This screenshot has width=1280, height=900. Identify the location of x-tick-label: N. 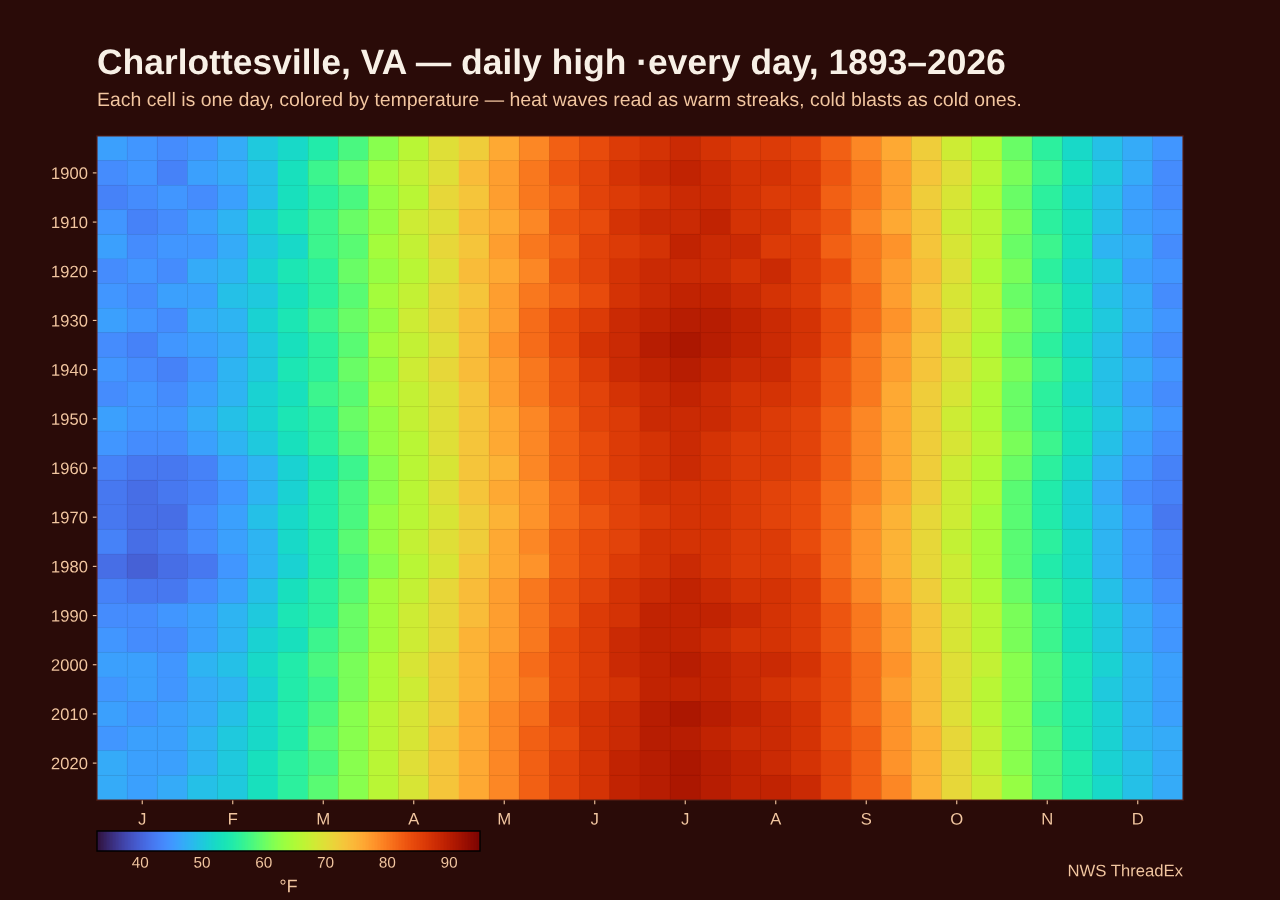
(1047, 819).